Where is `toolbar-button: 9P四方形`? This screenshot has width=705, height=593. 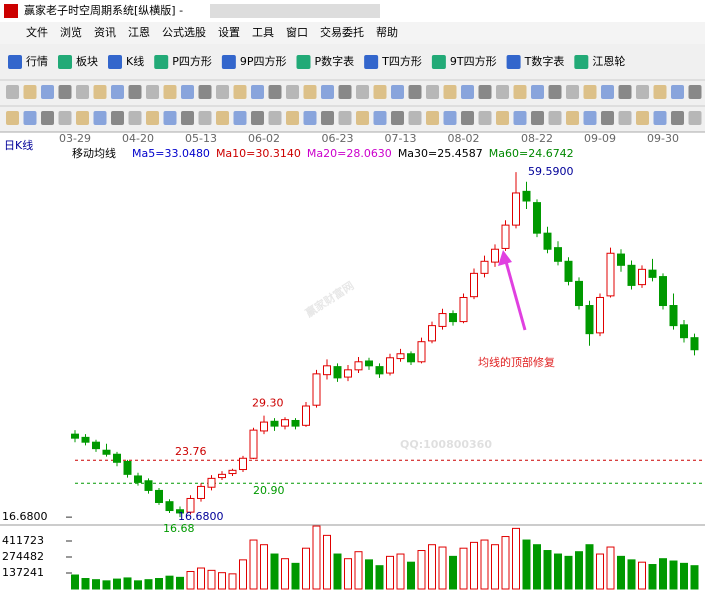 toolbar-button: 9P四方形 is located at coordinates (263, 61).